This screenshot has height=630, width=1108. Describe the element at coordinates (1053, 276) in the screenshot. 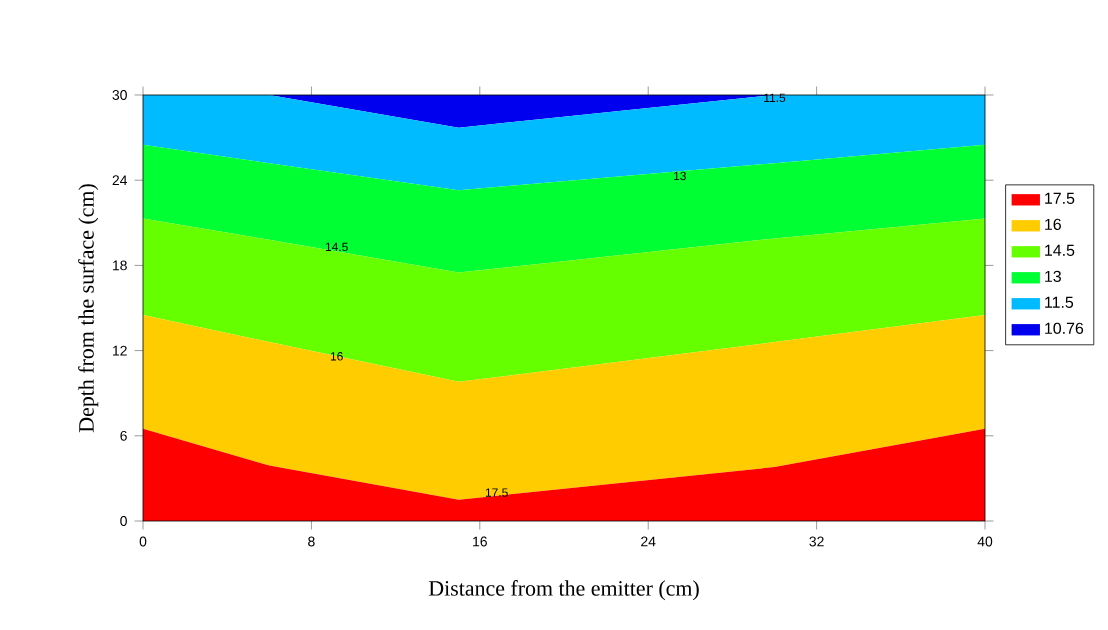

I see `legend-label: 13` at that location.